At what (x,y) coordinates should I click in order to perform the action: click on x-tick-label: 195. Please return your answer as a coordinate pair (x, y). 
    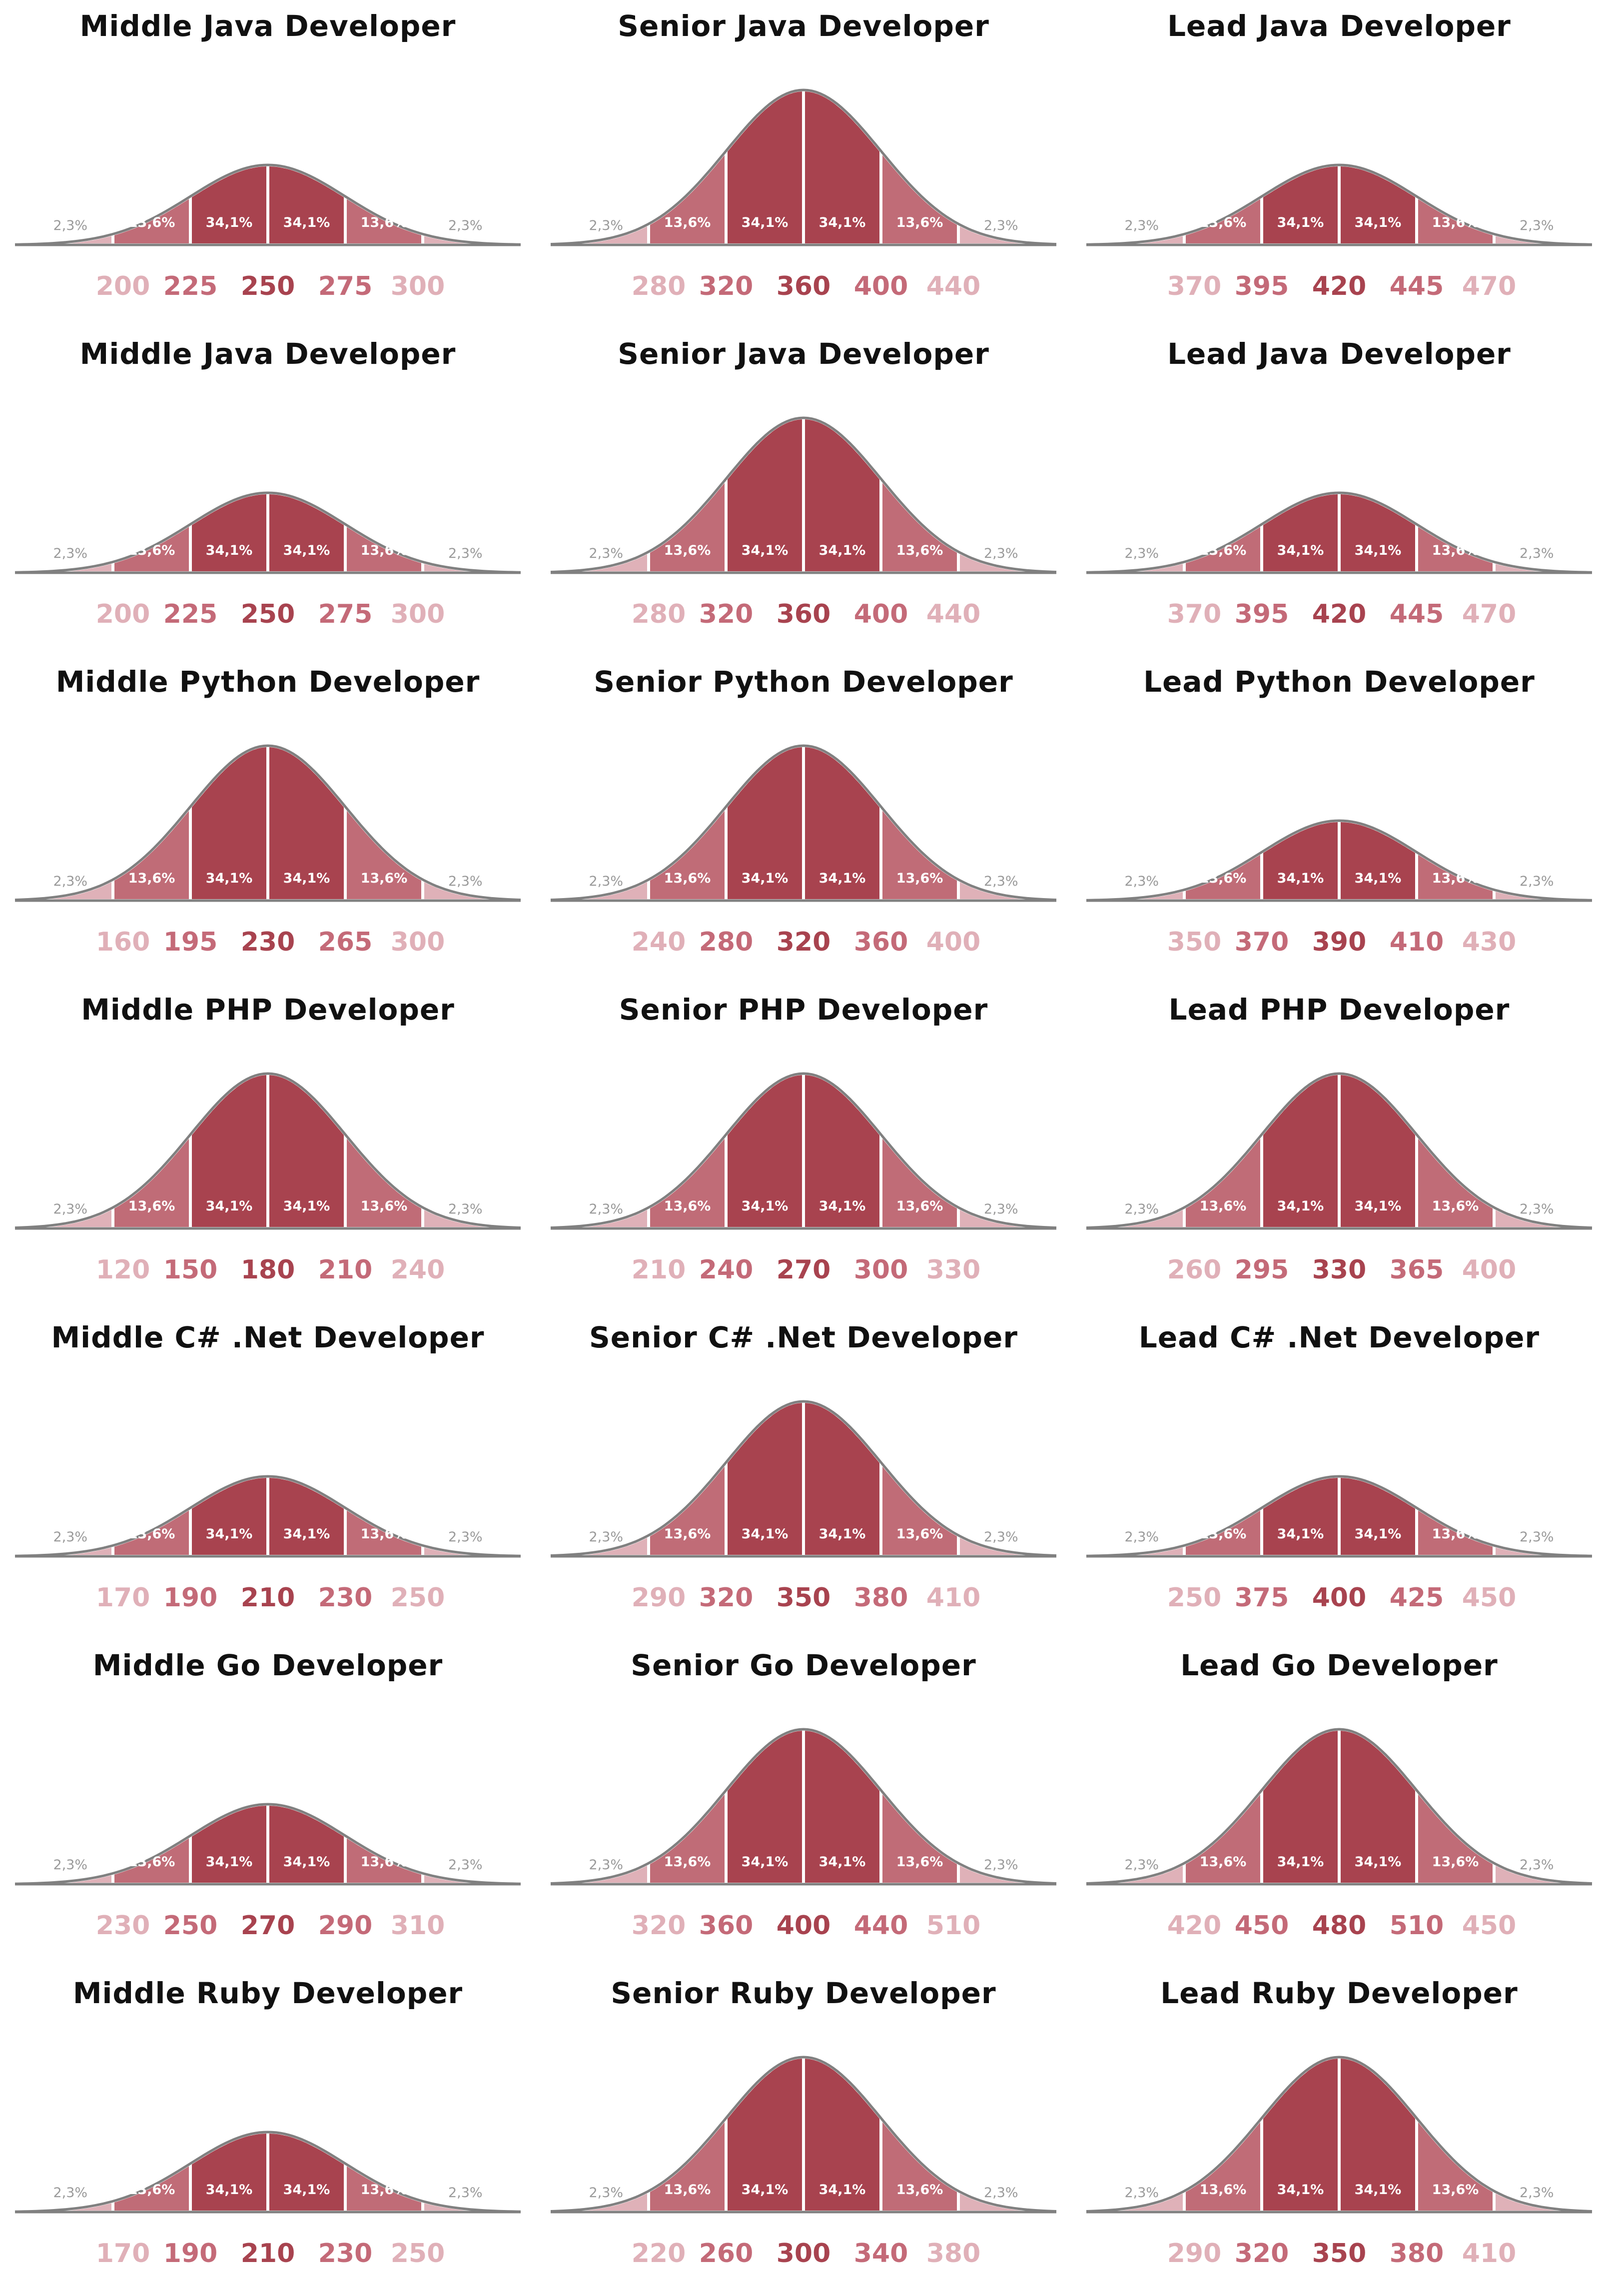
    Looking at the image, I should click on (190, 942).